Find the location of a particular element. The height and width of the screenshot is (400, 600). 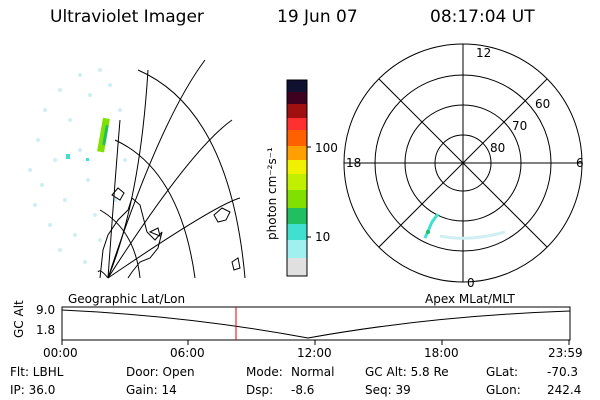

status-glon-label: GLon: is located at coordinates (503, 390).